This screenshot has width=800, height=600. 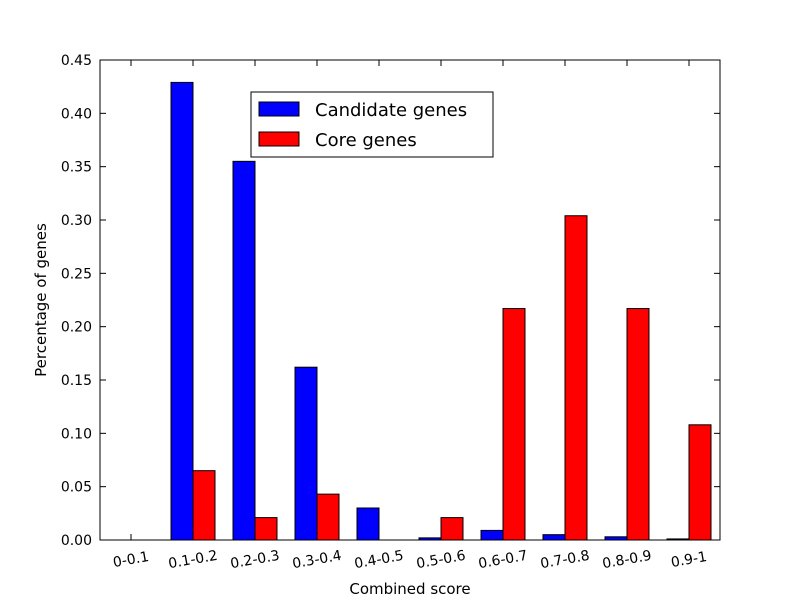 I want to click on y-axis-label: Percentage of genes, so click(x=41, y=300).